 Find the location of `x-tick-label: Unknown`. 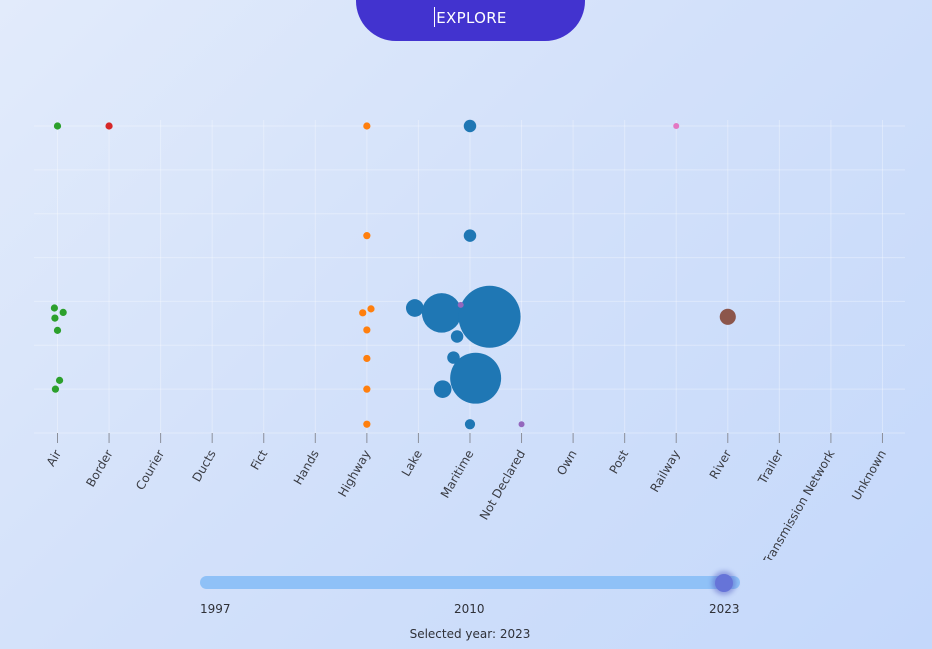

x-tick-label: Unknown is located at coordinates (869, 475).